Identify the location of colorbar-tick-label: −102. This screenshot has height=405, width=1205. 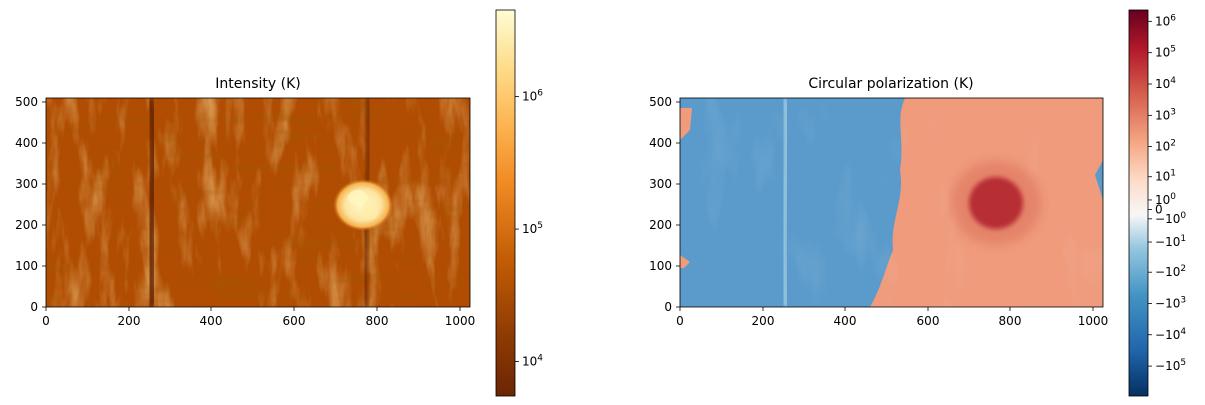
(1170, 271).